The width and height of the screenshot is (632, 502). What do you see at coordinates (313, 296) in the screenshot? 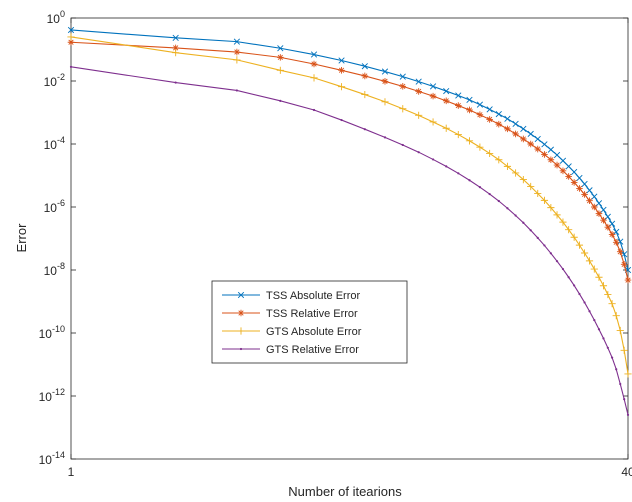
I see `legend-label: TSS Absolute Error` at bounding box center [313, 296].